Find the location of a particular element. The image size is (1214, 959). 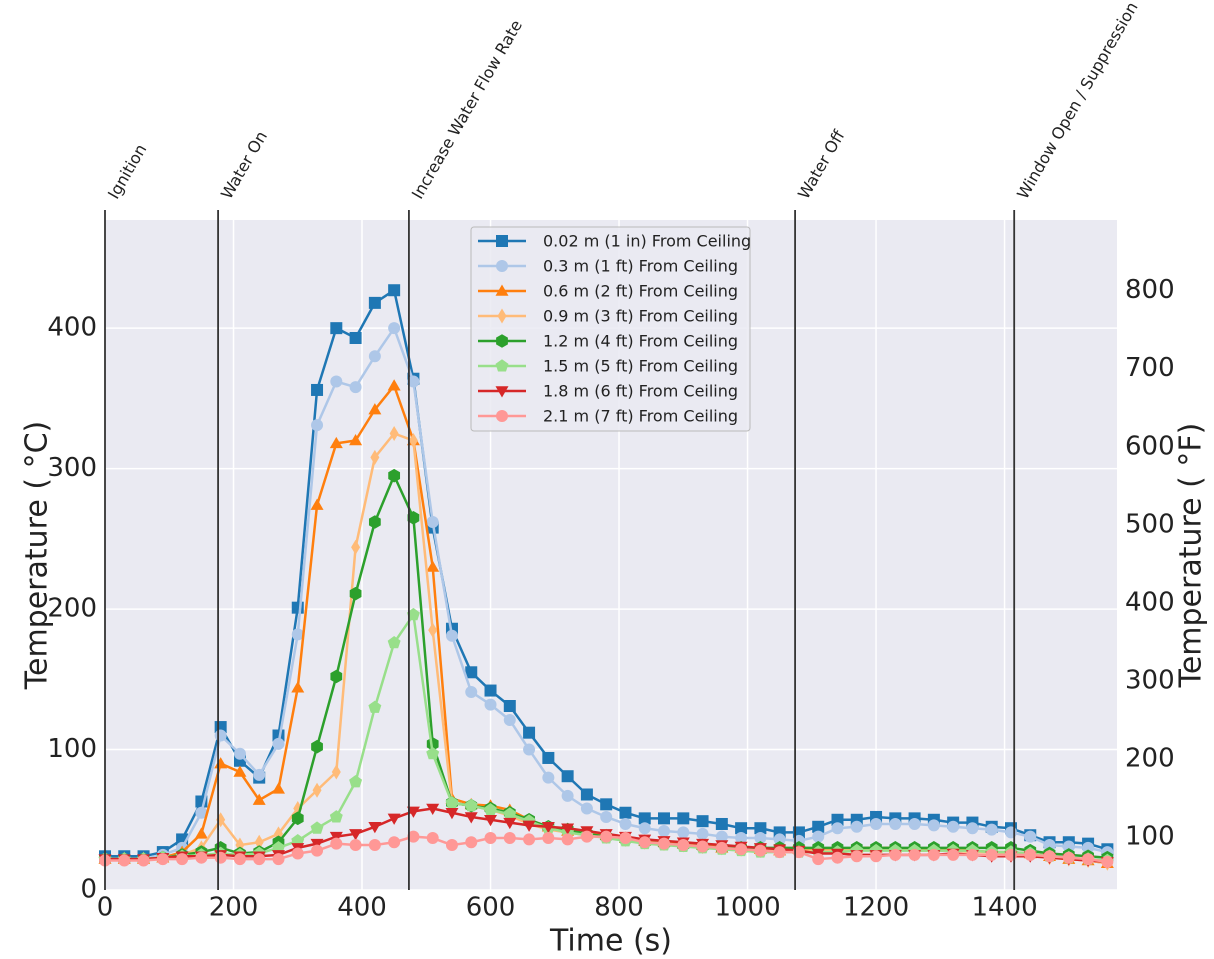

legend-box is located at coordinates (610, 329).